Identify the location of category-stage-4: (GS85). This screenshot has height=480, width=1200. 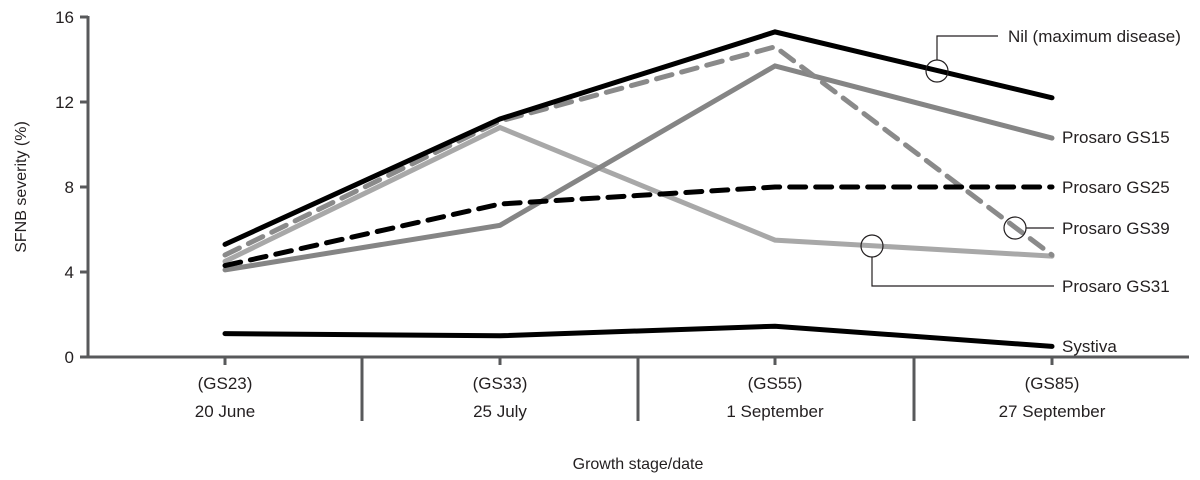
(1052, 383).